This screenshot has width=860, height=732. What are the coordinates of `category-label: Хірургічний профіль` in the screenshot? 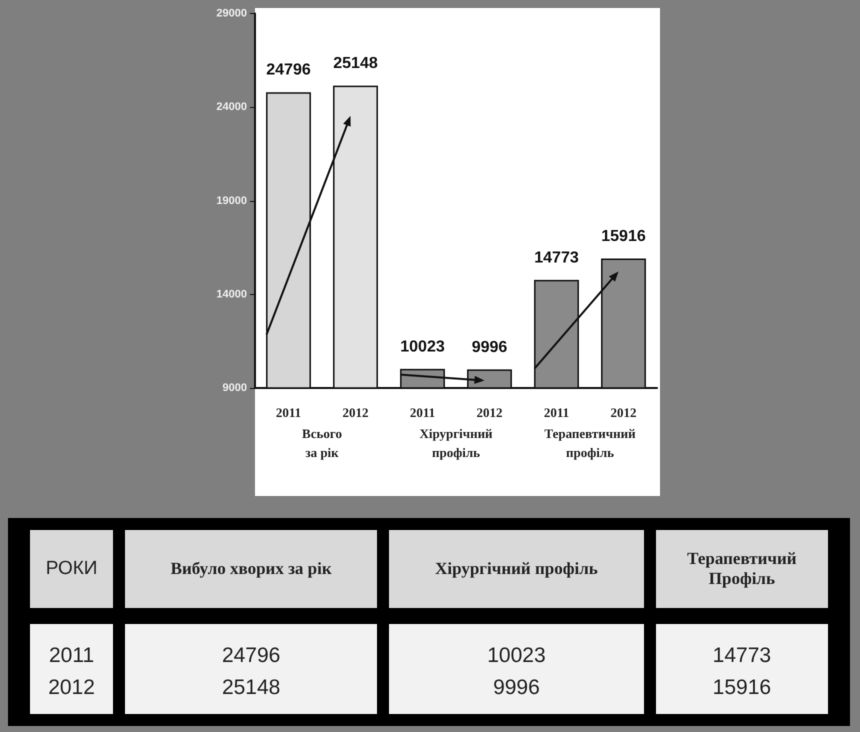 It's located at (516, 569).